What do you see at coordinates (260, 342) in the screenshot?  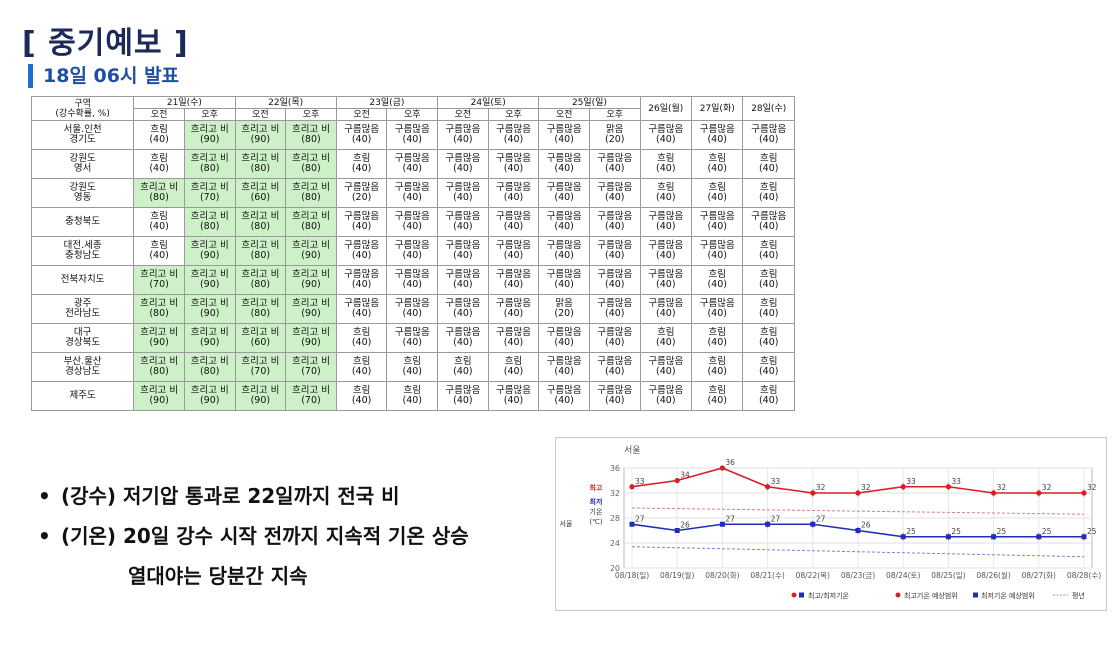 I see `precip-probability: (60)` at bounding box center [260, 342].